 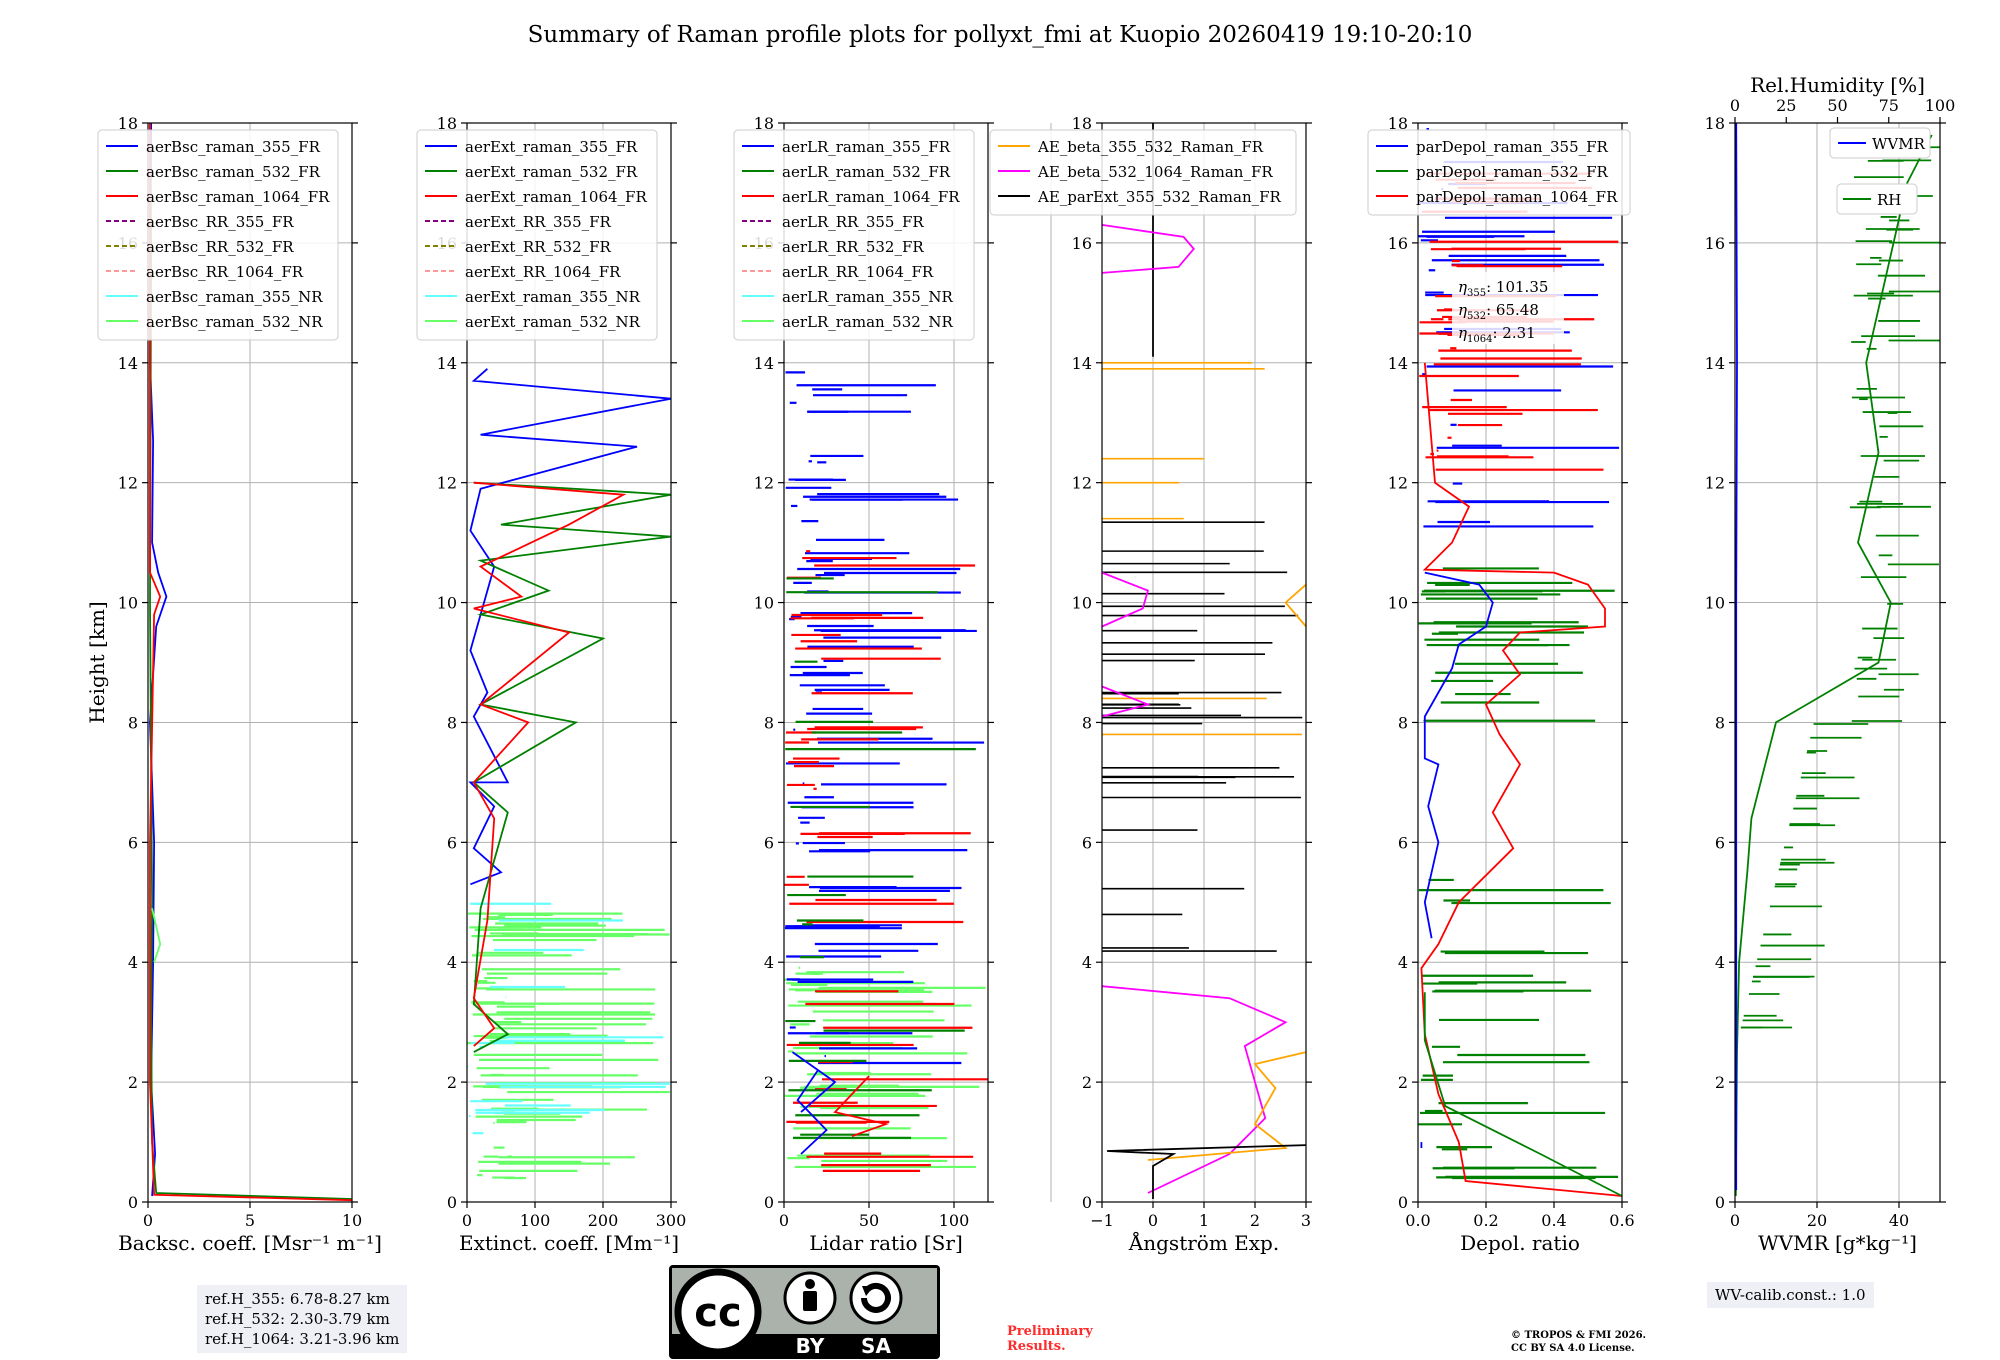 I want to click on cc-by-sa-badge: cc BY SA, so click(x=804, y=1312).